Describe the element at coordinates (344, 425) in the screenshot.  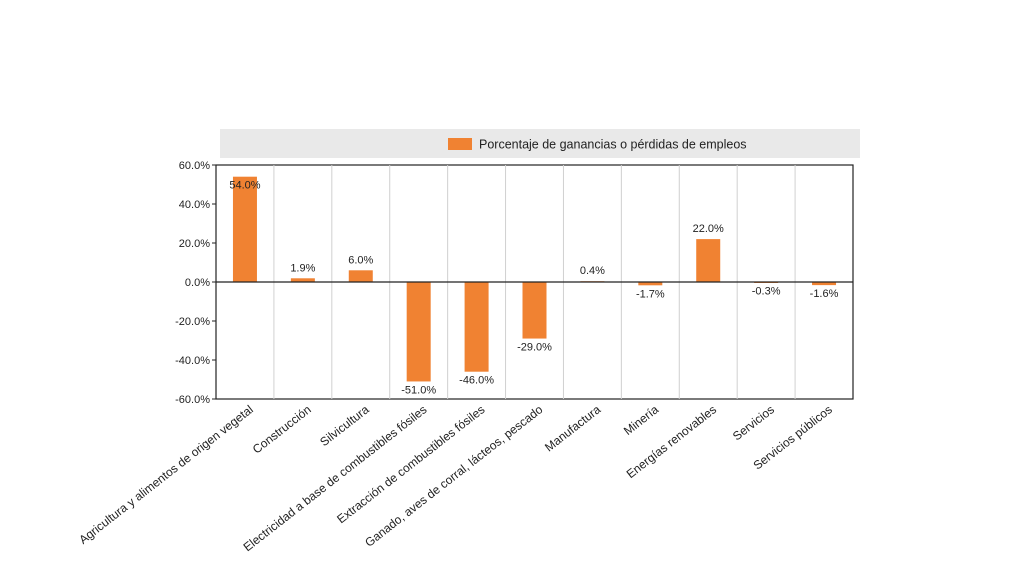
I see `category-label: Silvicultura` at that location.